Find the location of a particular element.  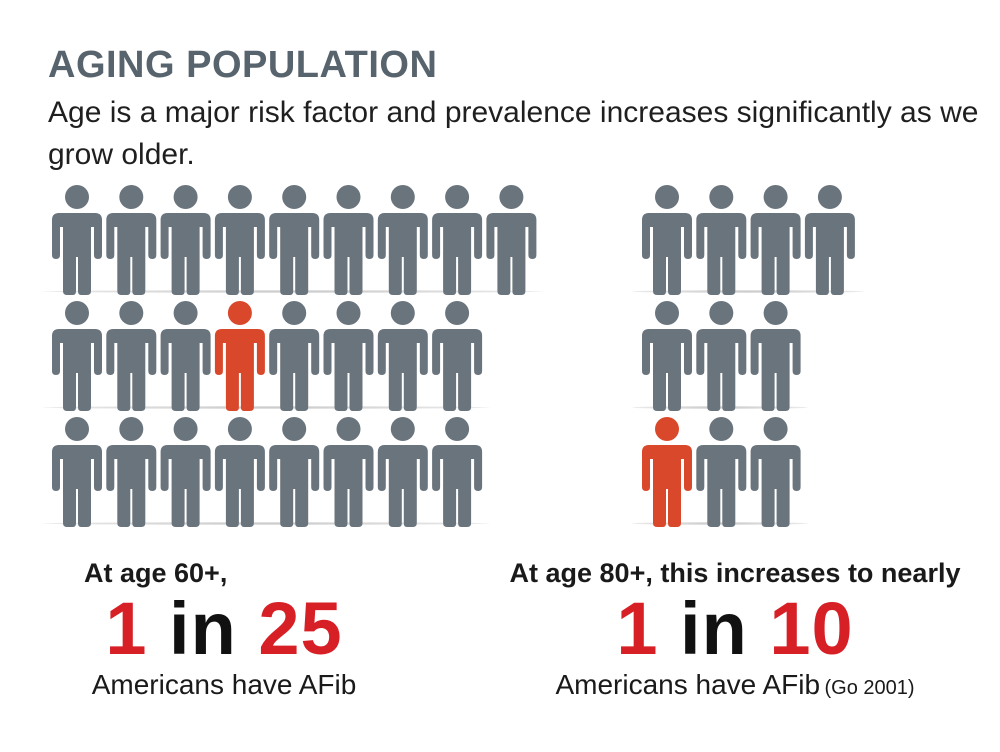

ratio-denominator: 25 is located at coordinates (300, 628).